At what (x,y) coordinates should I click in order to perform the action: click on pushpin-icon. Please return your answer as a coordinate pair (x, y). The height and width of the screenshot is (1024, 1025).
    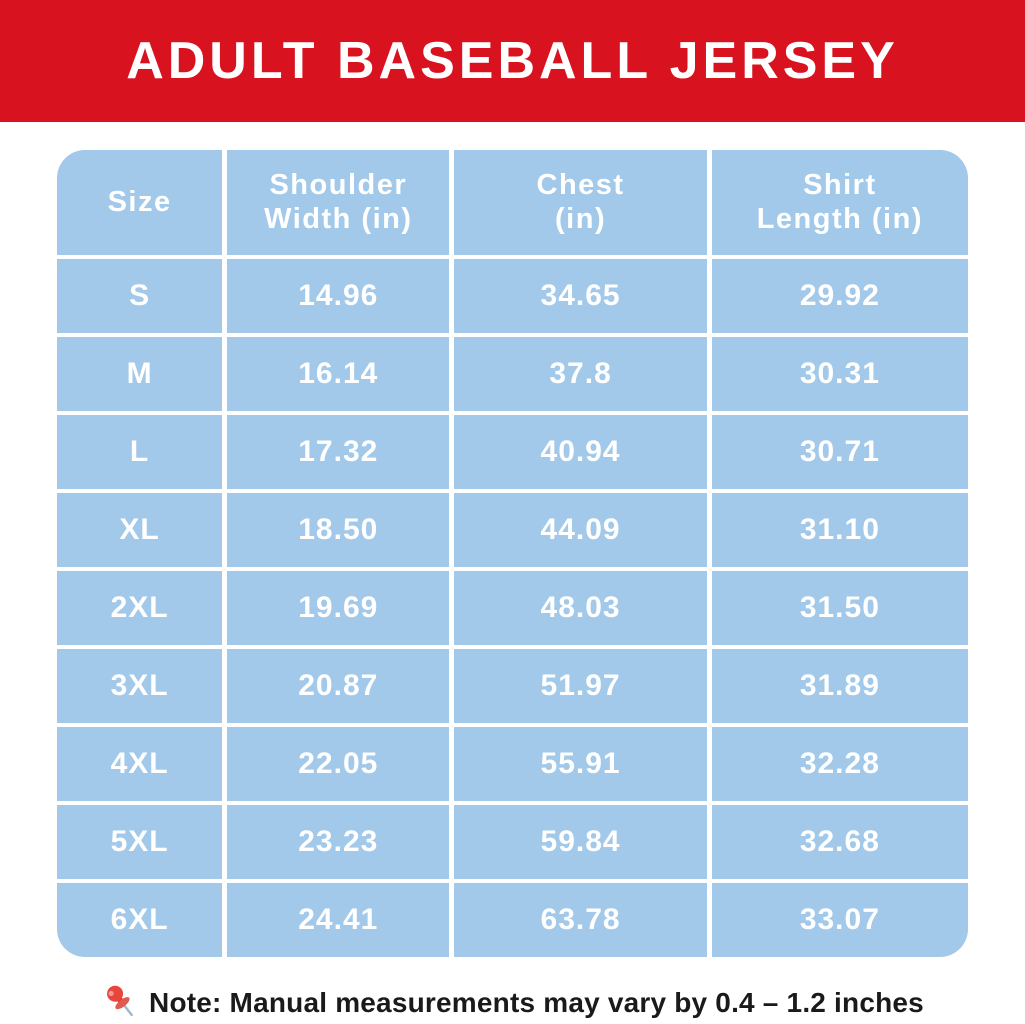
    Looking at the image, I should click on (120, 1001).